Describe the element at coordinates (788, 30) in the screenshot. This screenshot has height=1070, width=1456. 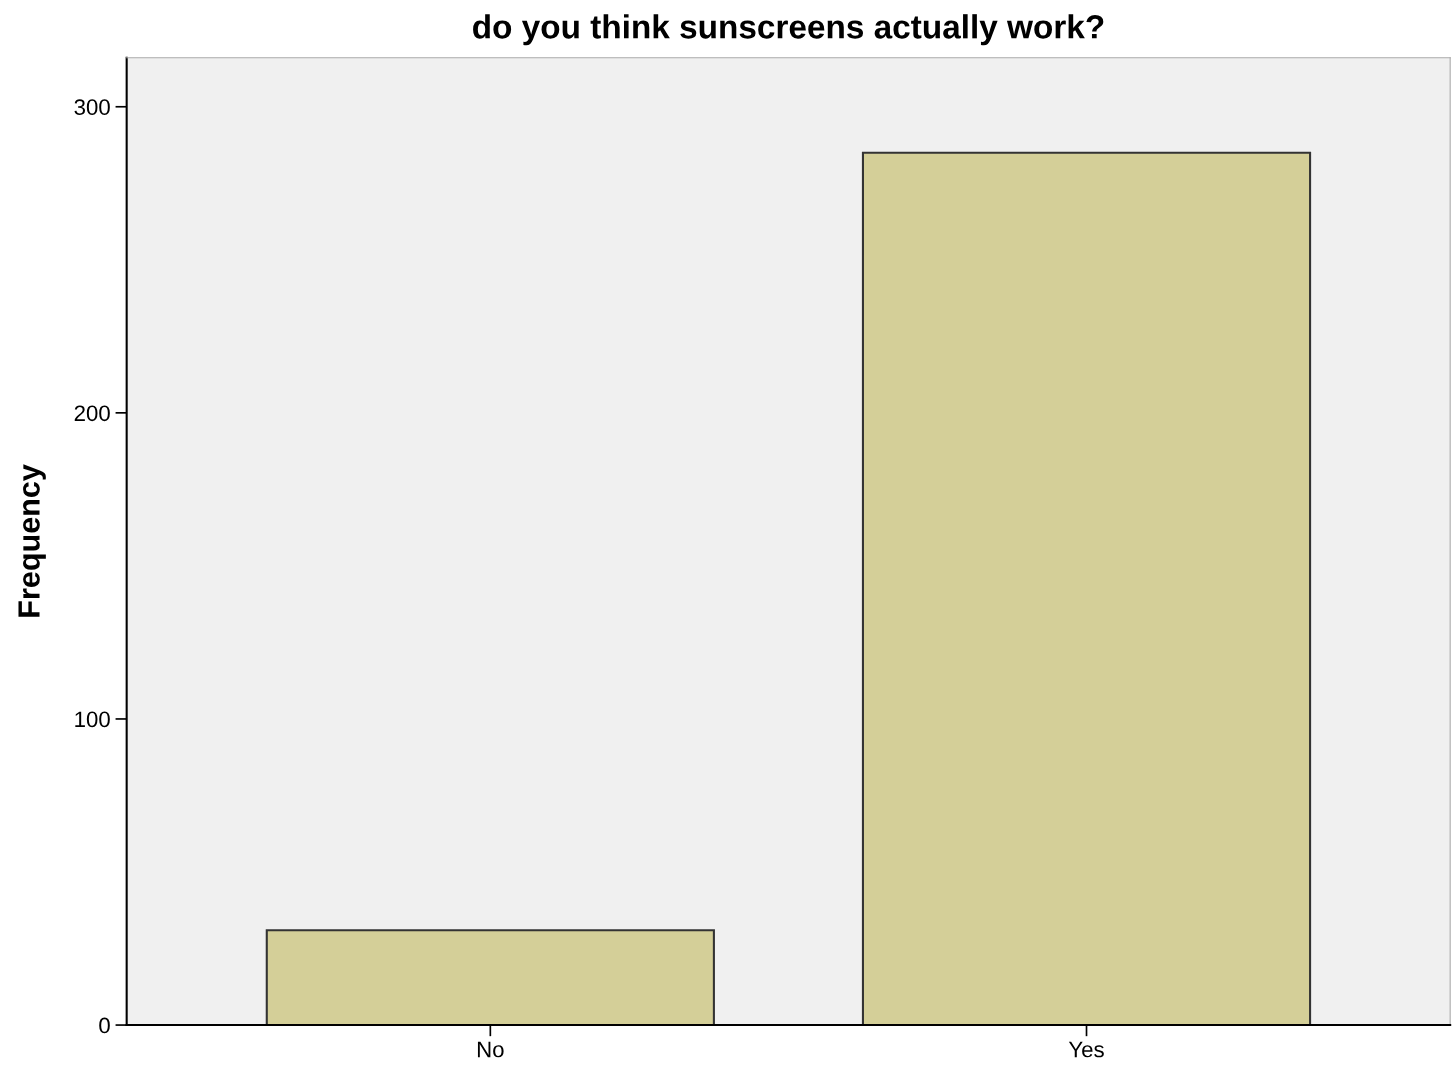
I see `chart-title: do you think sunscreens actually work?` at that location.